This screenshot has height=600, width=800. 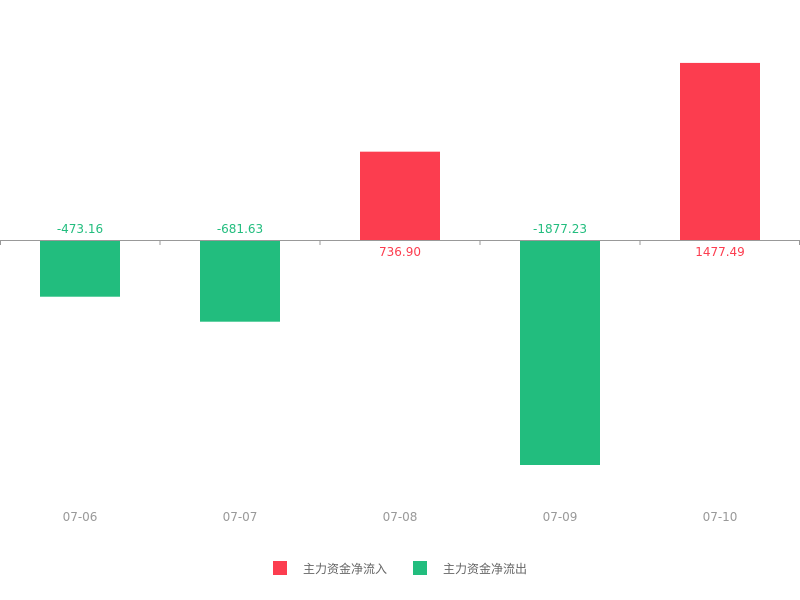 I want to click on value-label-07-09: -1877.23, so click(x=560, y=229).